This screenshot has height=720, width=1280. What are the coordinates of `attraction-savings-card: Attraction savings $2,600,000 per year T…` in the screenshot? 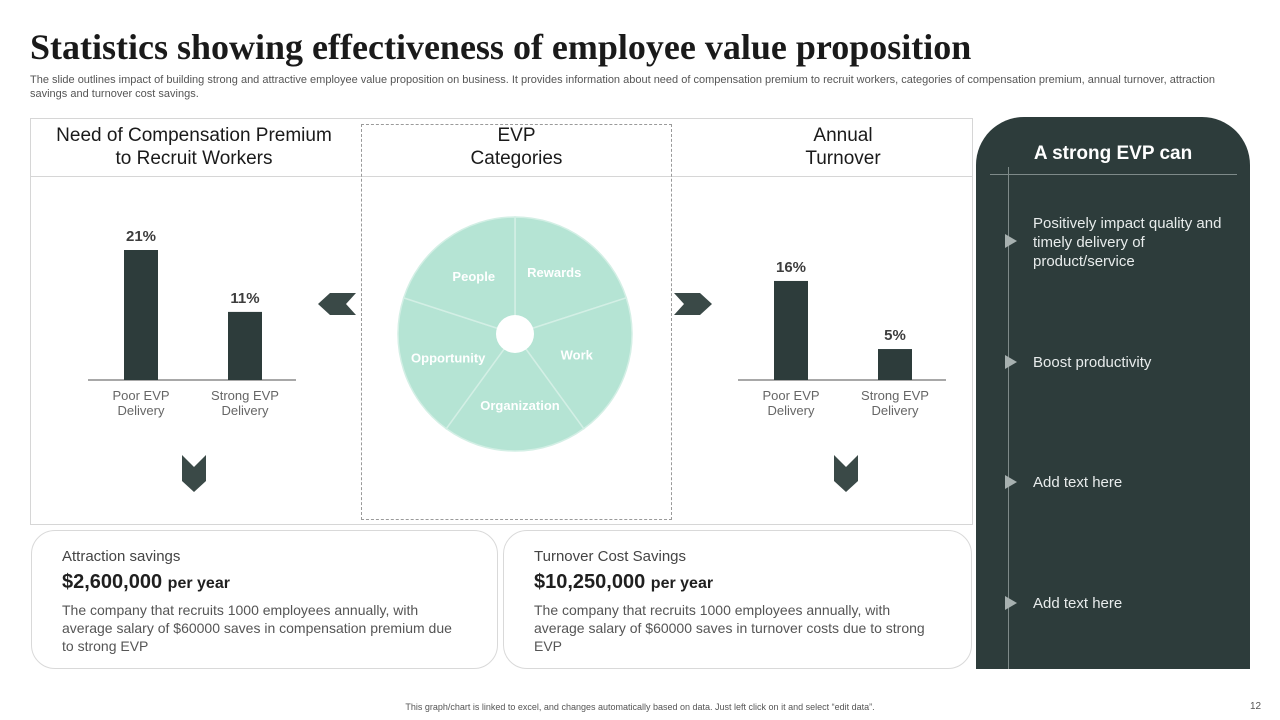 It's located at (264, 599).